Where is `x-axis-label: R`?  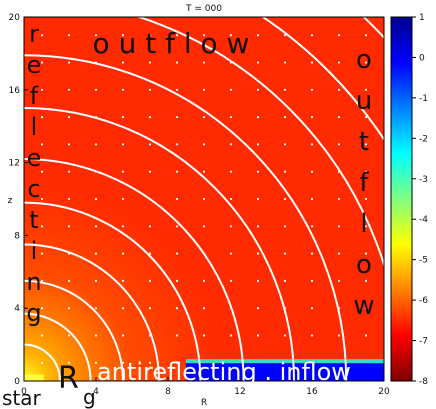 x-axis-label: R is located at coordinates (204, 403).